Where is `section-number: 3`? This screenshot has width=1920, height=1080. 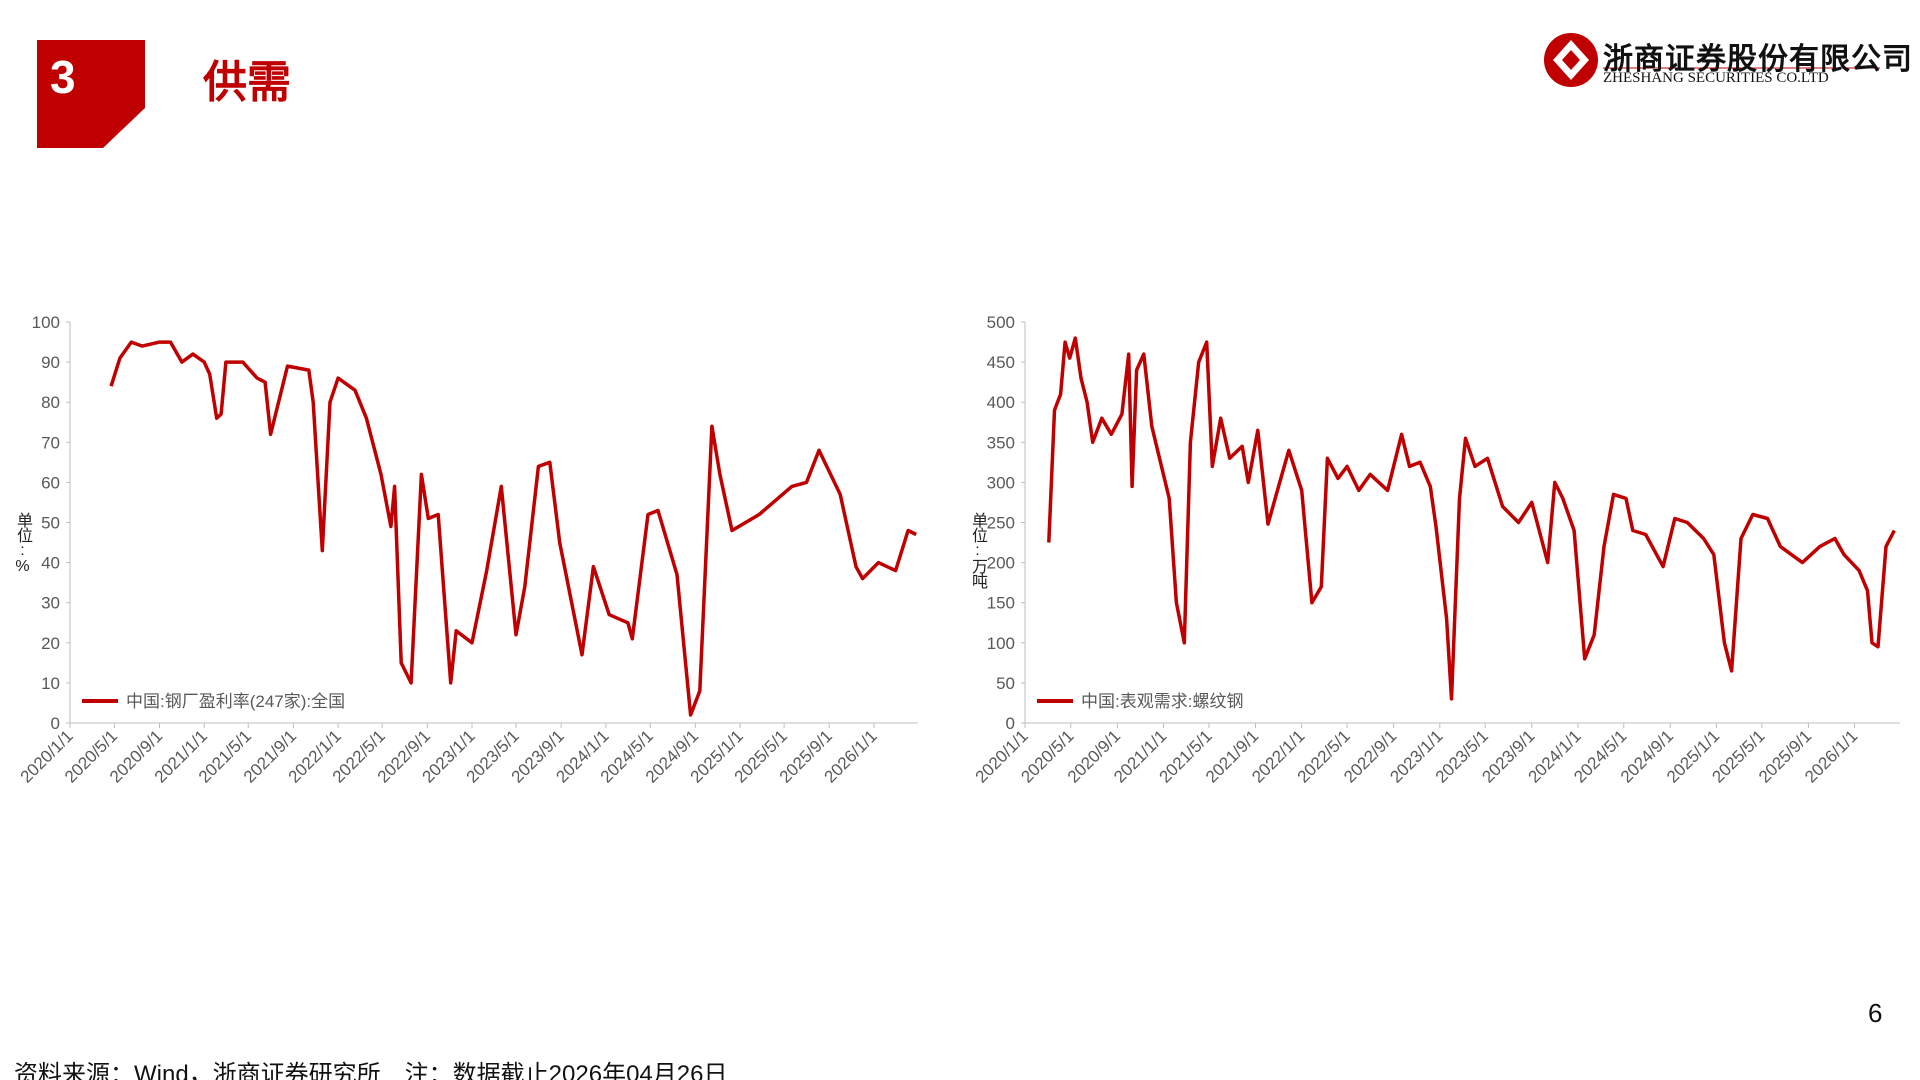 section-number: 3 is located at coordinates (63, 77).